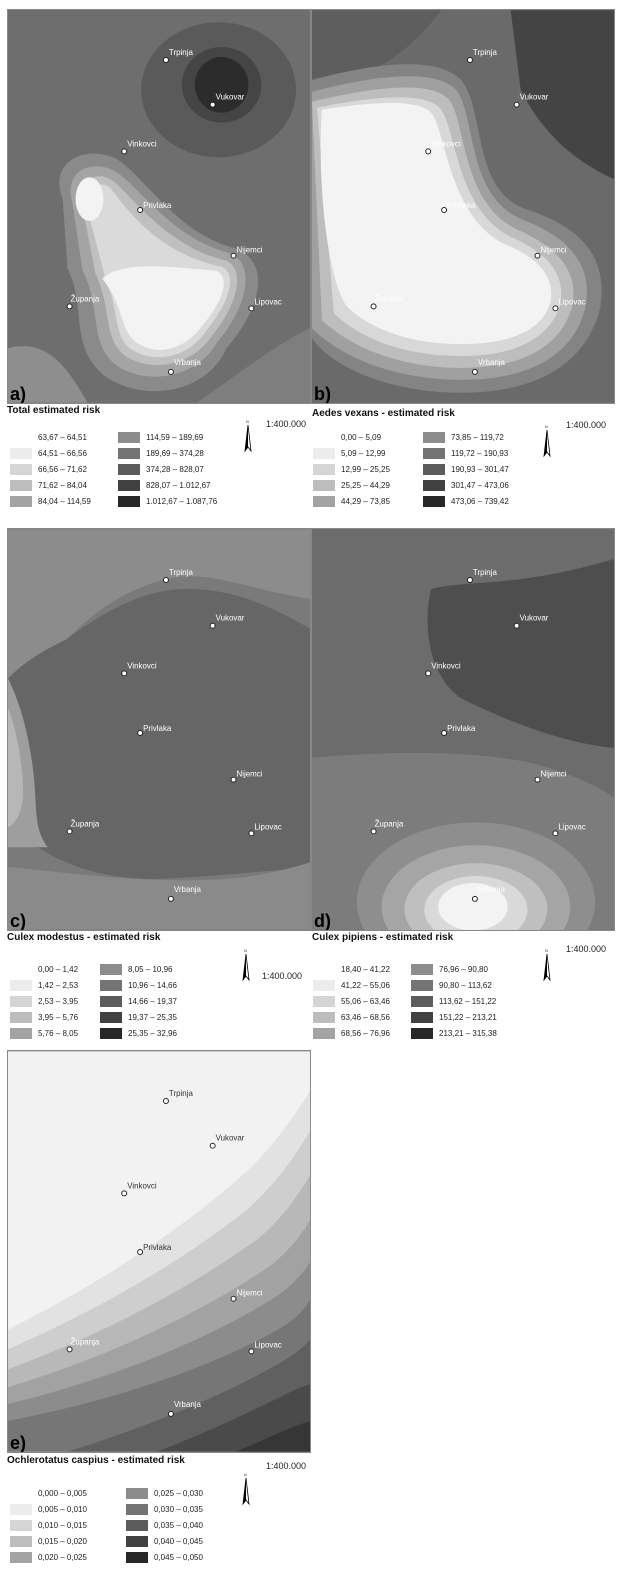  What do you see at coordinates (571, 826) in the screenshot?
I see `city-lipovac-label: Lipovac` at bounding box center [571, 826].